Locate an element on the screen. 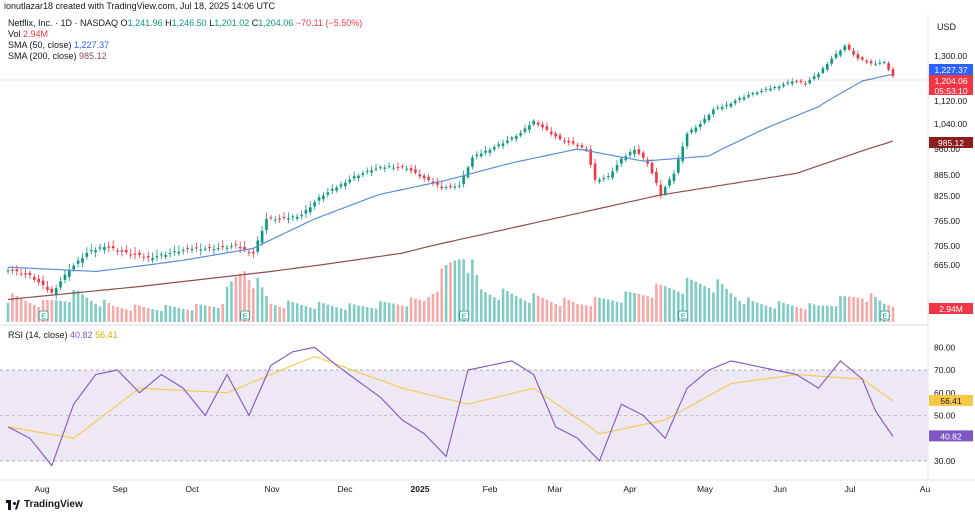 This screenshot has width=975, height=515. rsi-badge is located at coordinates (951, 436).